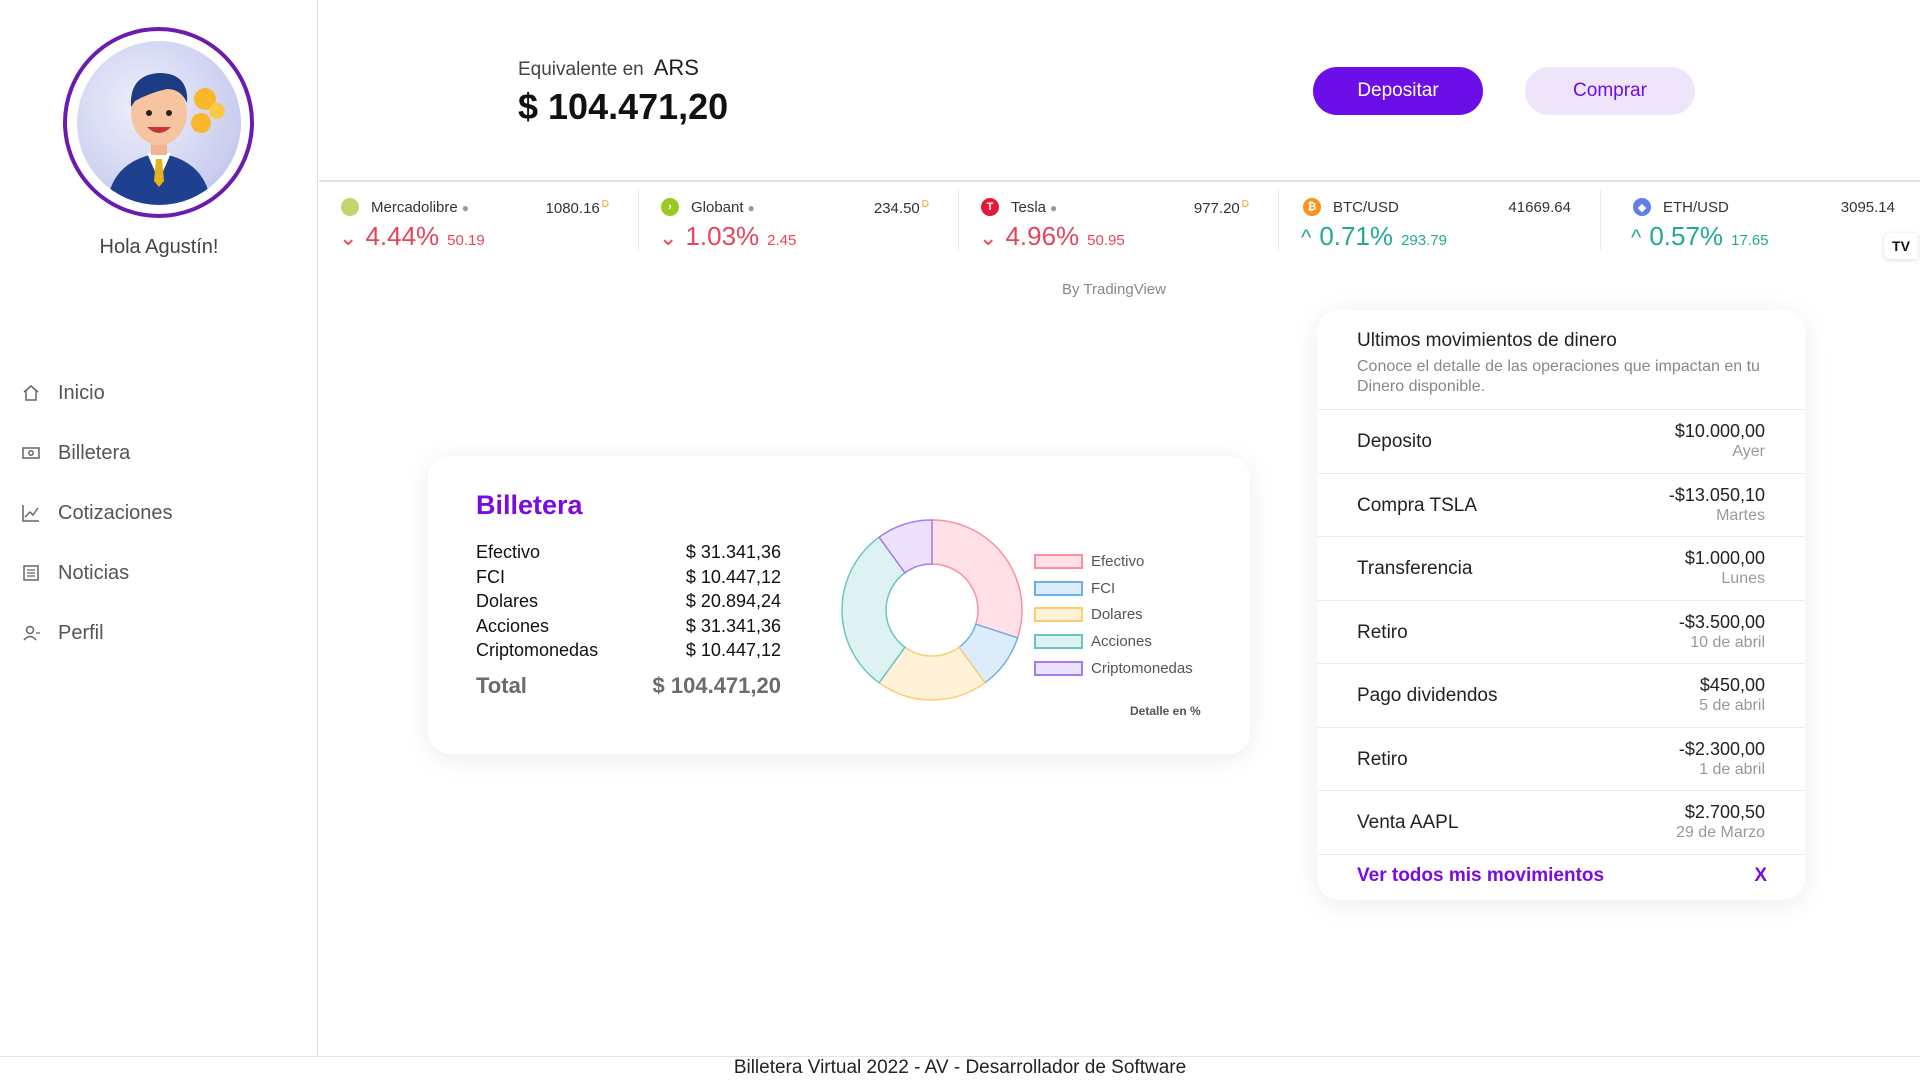  Describe the element at coordinates (1216, 208) in the screenshot. I see `ticker-price-text: 977.20` at that location.